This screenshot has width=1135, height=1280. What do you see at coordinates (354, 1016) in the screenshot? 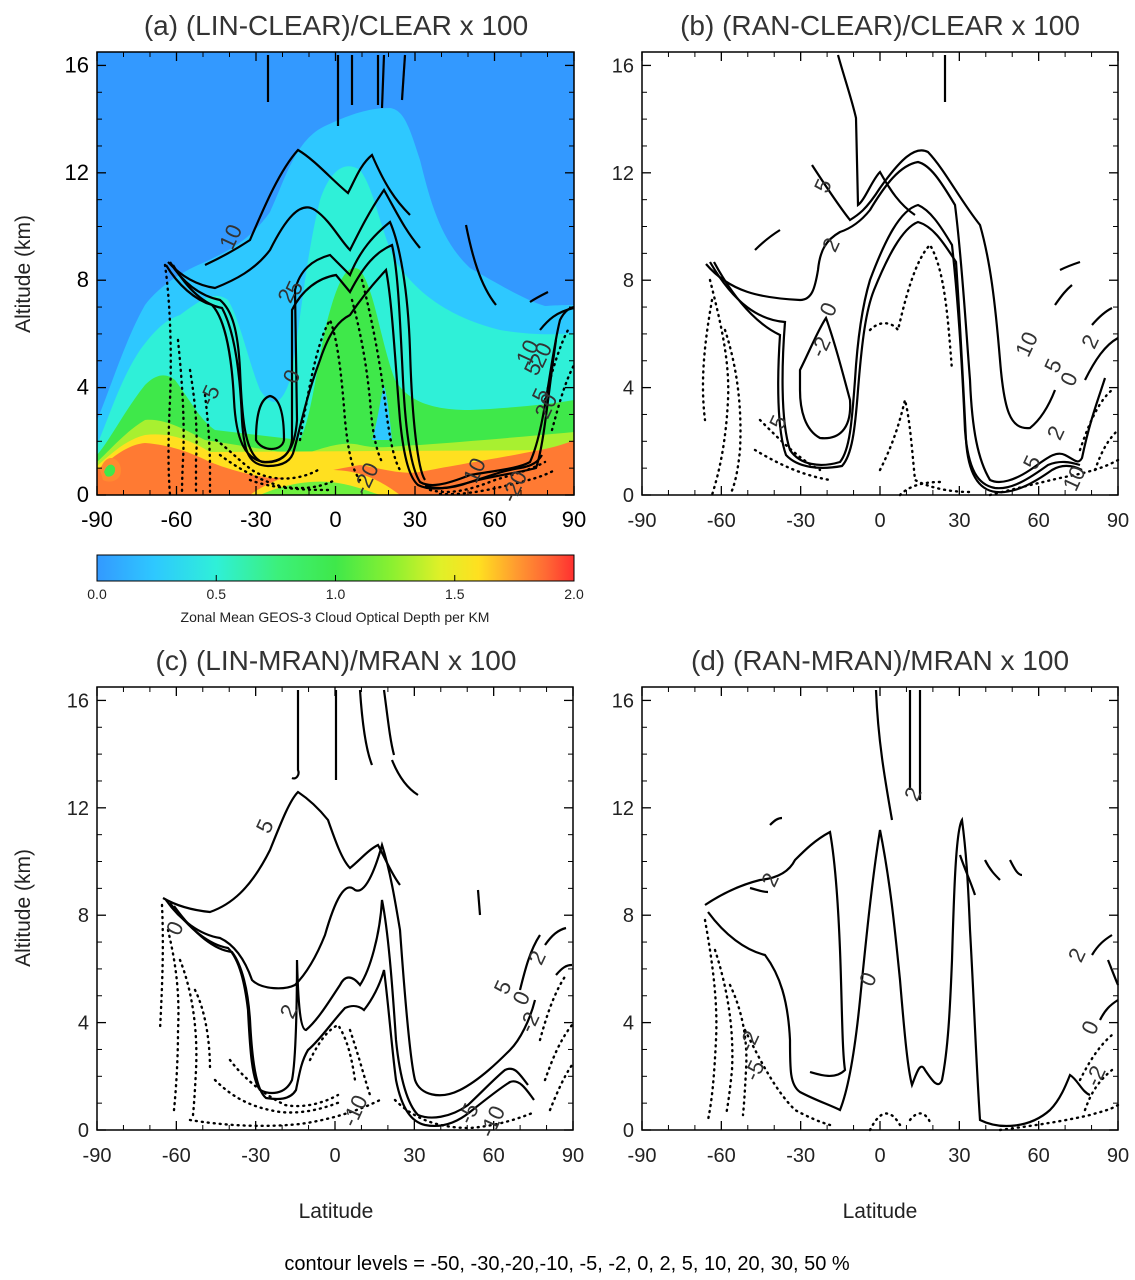
I see `c-contour-minus2` at bounding box center [354, 1016].